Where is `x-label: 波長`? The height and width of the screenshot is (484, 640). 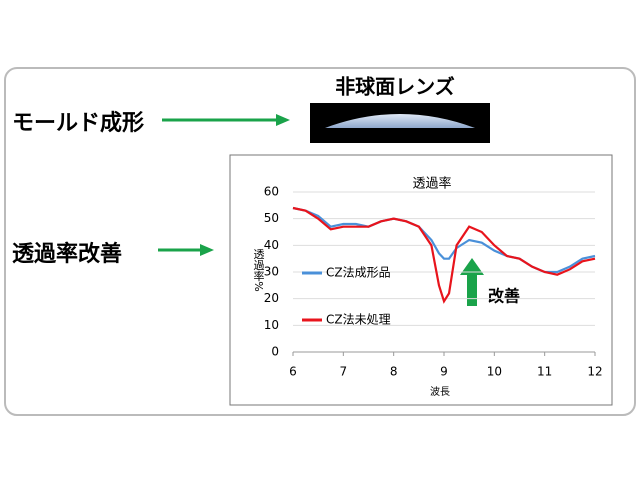 x-label: 波長 is located at coordinates (440, 391).